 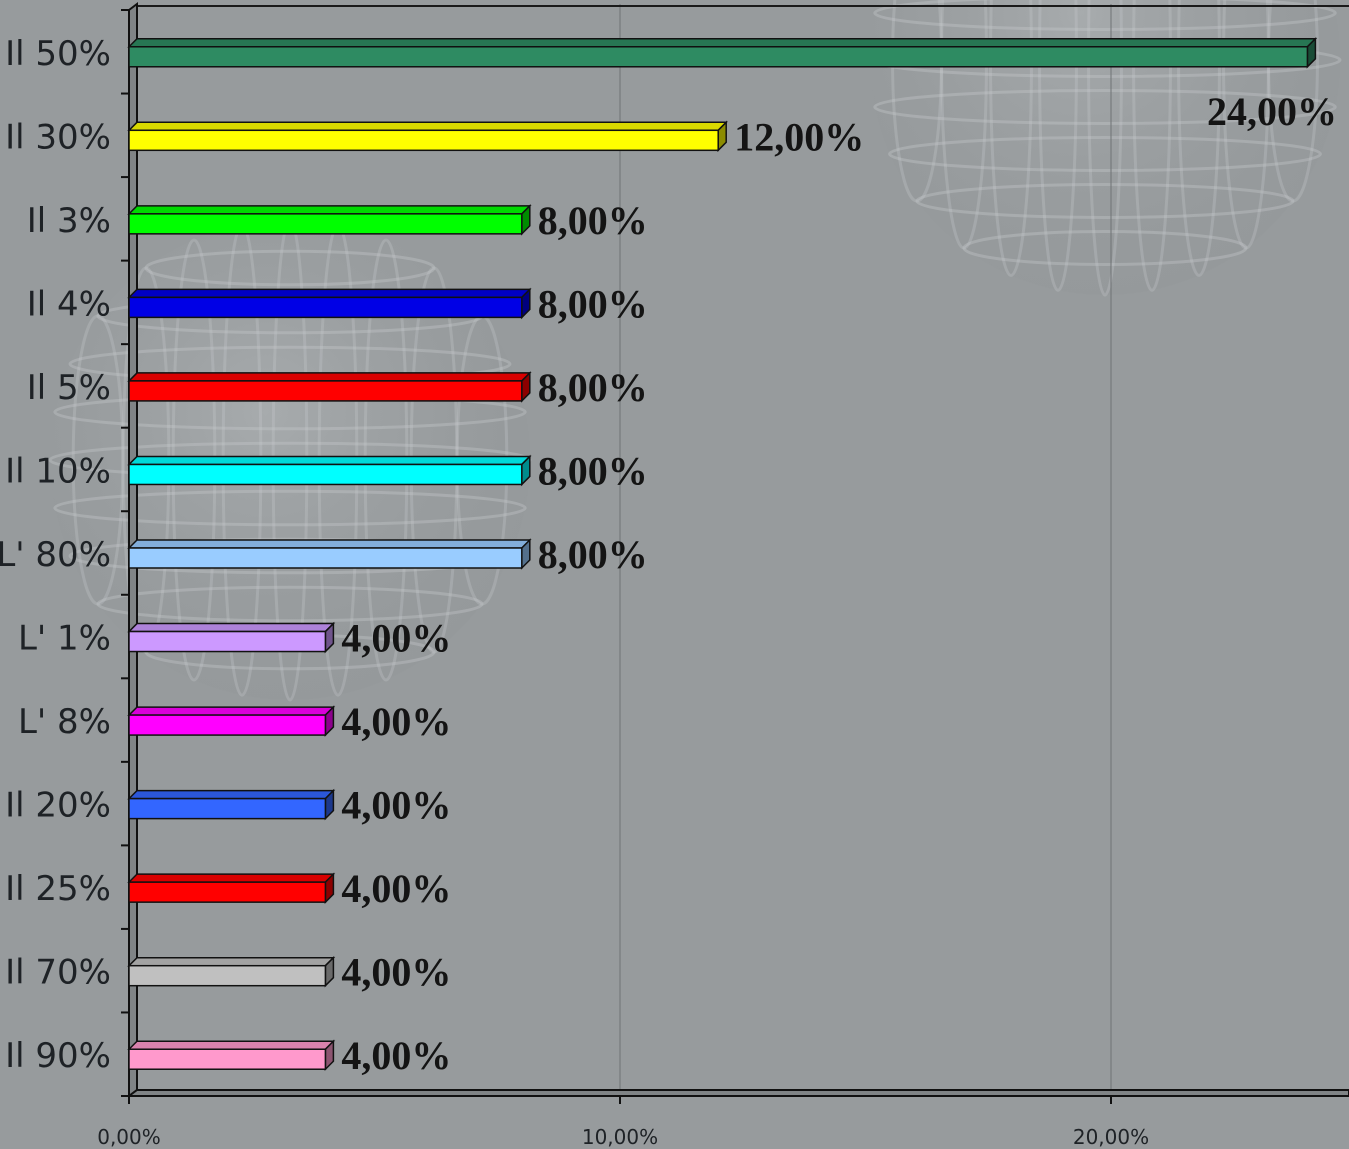 What do you see at coordinates (620, 1137) in the screenshot?
I see `x-tick-label: 10,00%` at bounding box center [620, 1137].